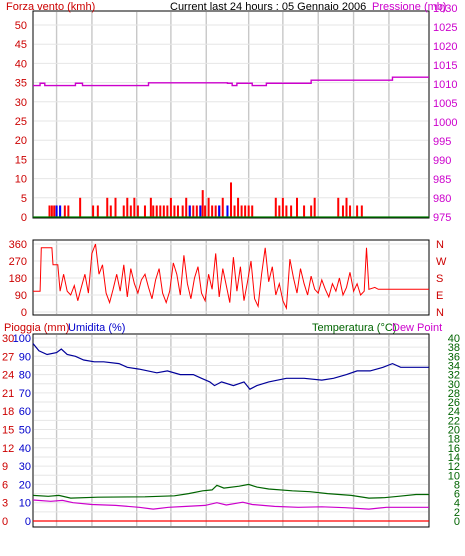  What do you see at coordinates (454, 431) in the screenshot?
I see `temperature-tick-10: 20` at bounding box center [454, 431].